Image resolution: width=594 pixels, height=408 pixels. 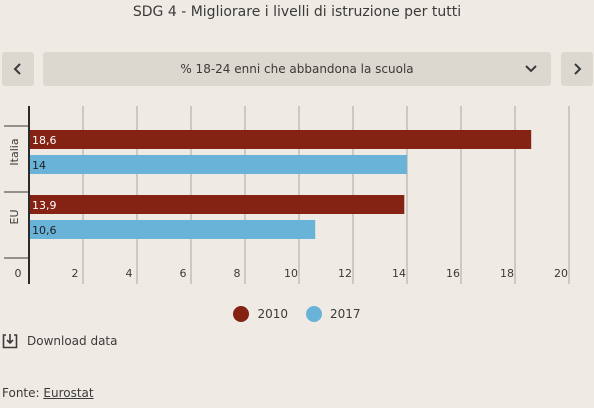 I want to click on x-tick-label: 12, so click(x=345, y=273).